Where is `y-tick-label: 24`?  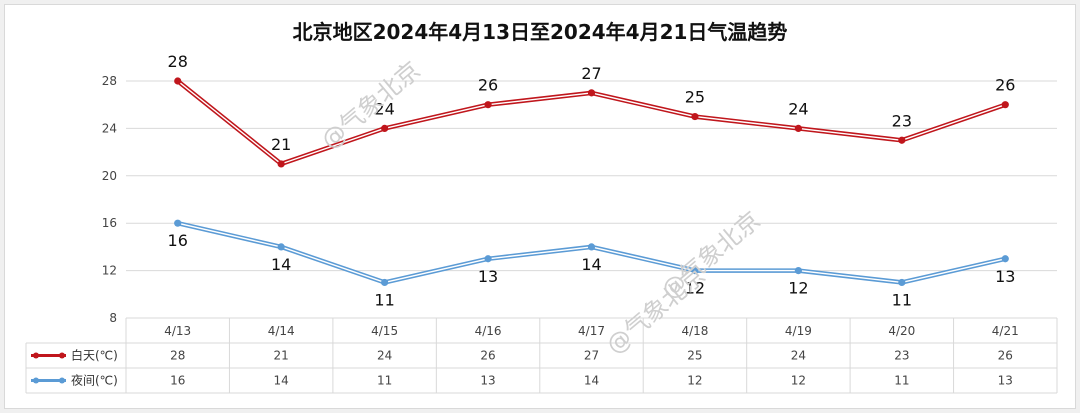
y-tick-label: 24 is located at coordinates (109, 128).